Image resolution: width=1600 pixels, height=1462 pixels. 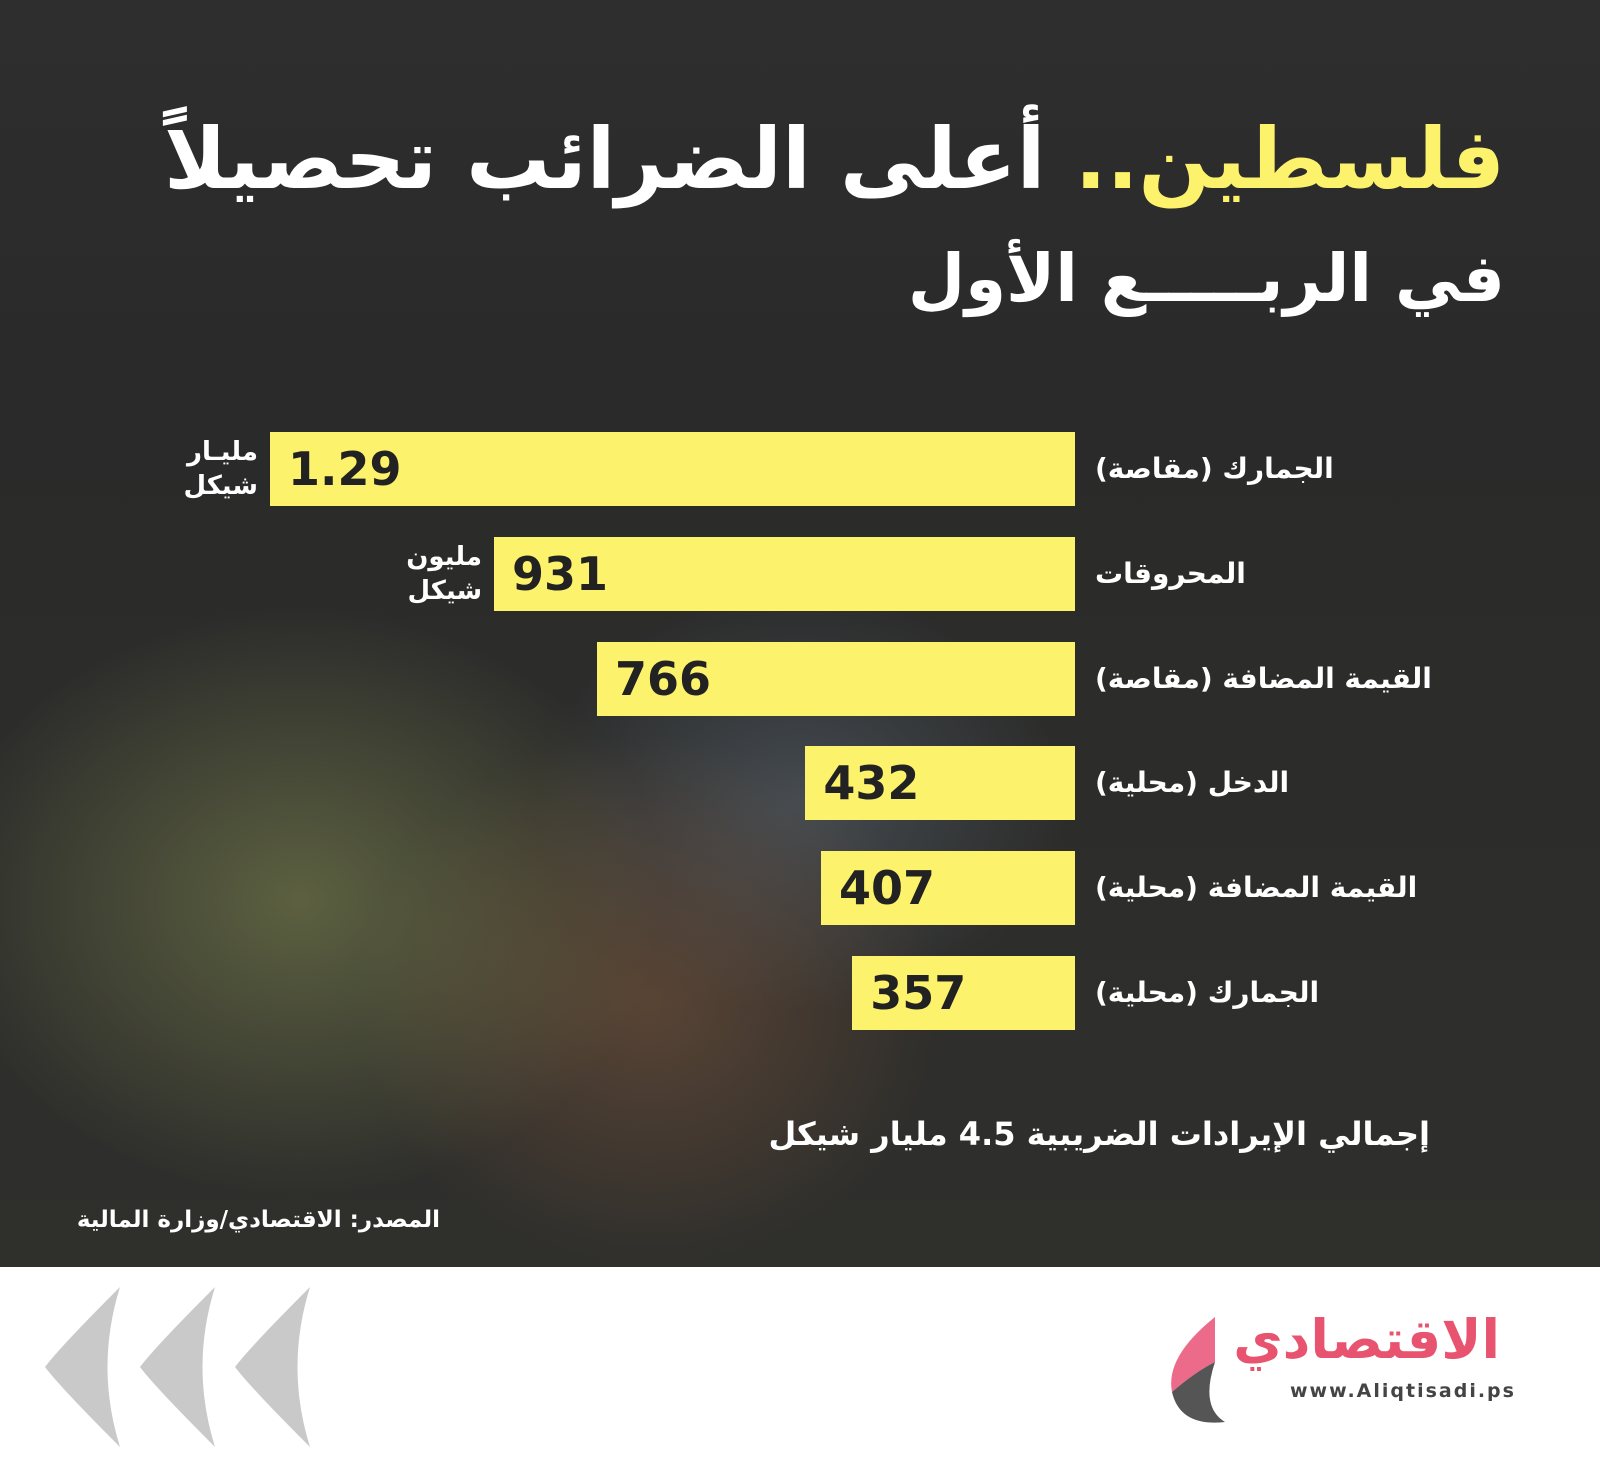 I want to click on title-highlight: فلسطين.., so click(x=1289, y=159).